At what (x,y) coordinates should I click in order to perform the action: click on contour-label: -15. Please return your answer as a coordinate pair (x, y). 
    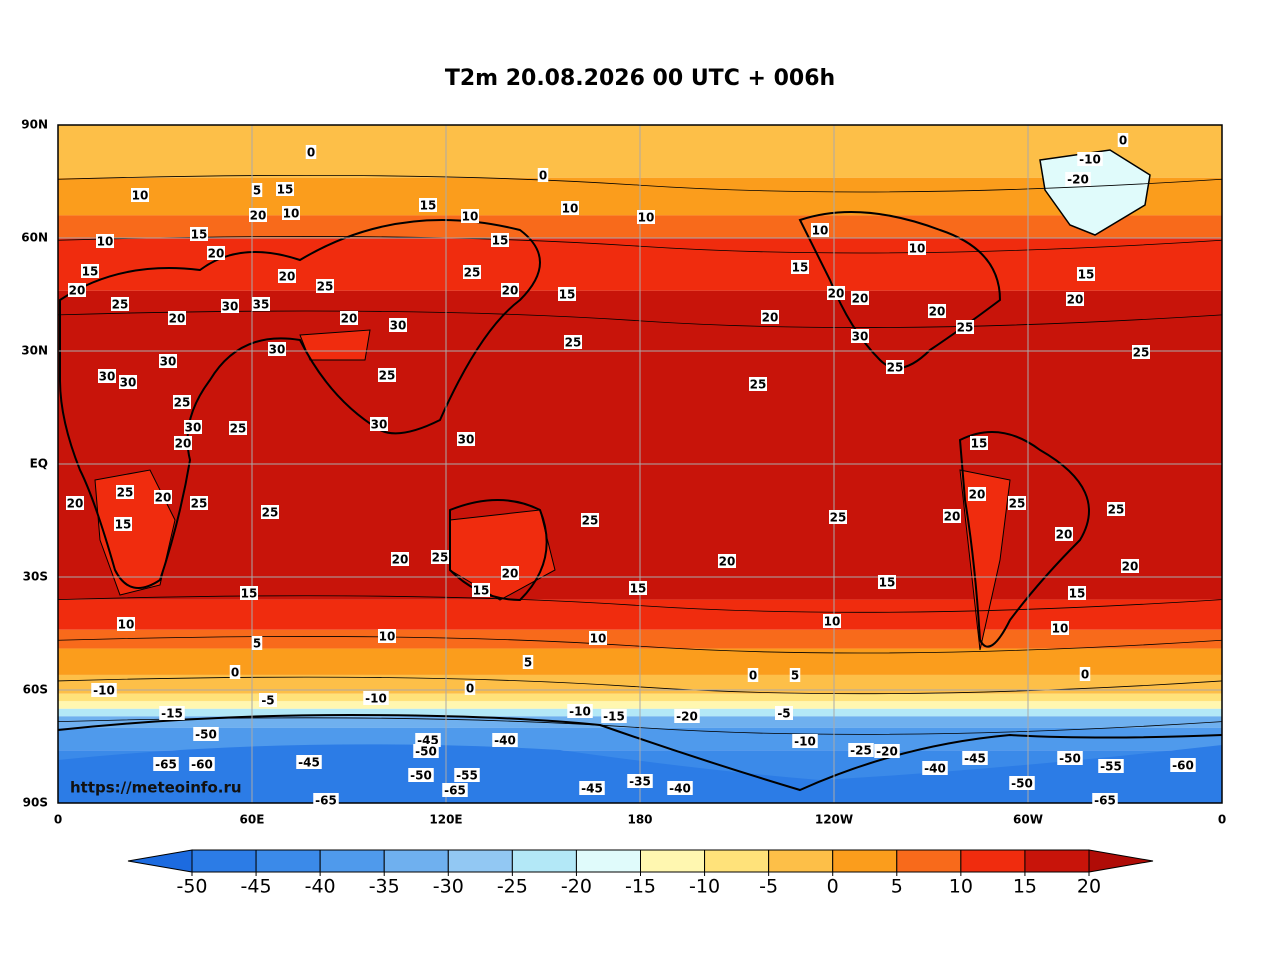
    Looking at the image, I should click on (614, 717).